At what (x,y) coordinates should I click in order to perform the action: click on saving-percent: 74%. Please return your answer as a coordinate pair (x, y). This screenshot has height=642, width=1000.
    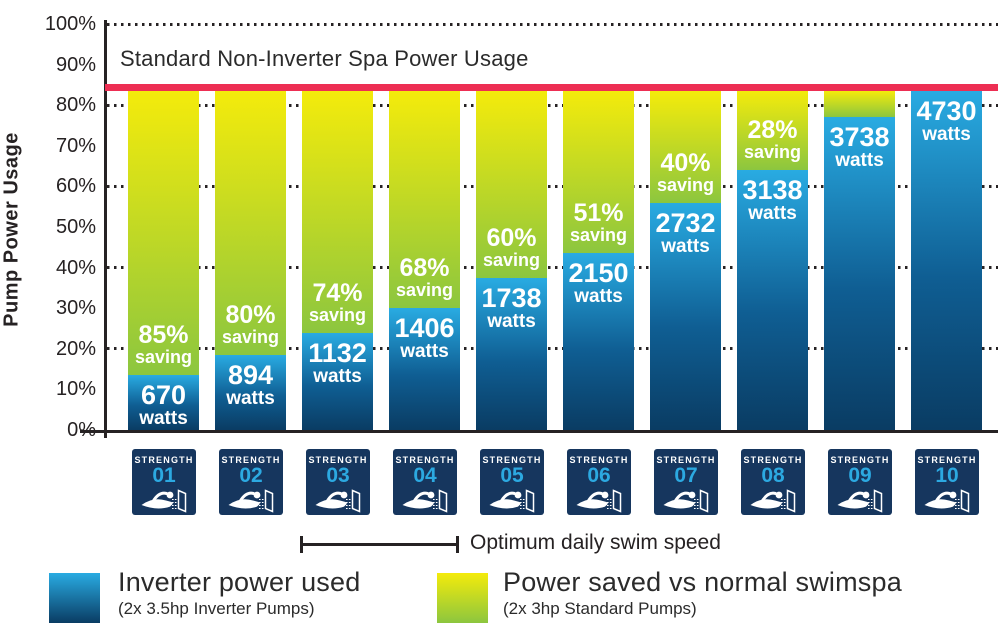
    Looking at the image, I should click on (337, 293).